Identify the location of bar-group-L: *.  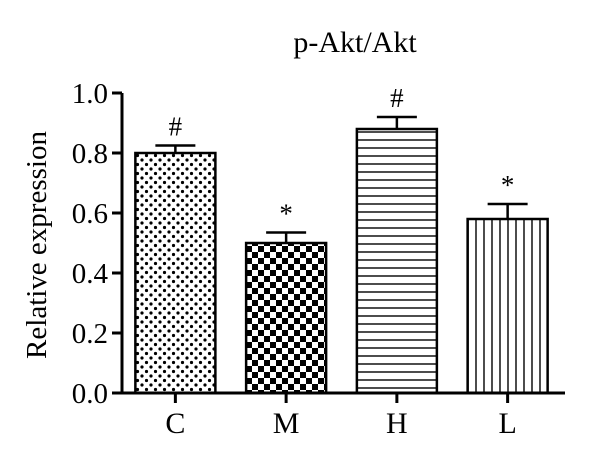
(507, 282).